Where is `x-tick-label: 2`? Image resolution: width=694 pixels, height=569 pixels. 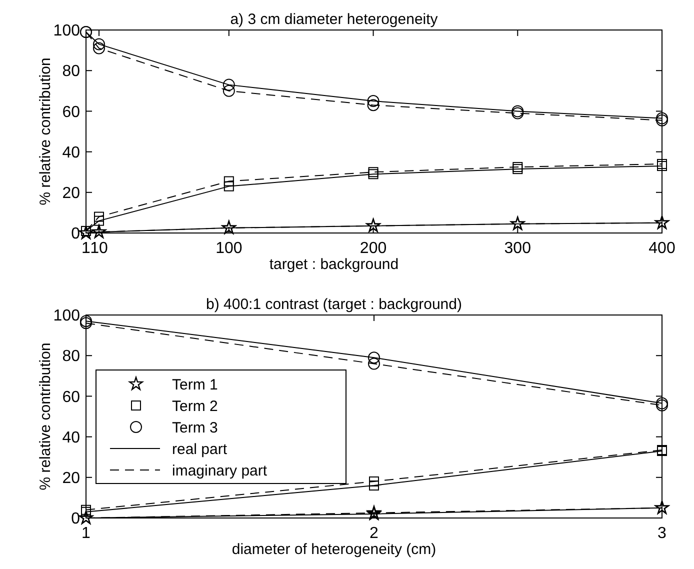
x-tick-label: 2 is located at coordinates (374, 533).